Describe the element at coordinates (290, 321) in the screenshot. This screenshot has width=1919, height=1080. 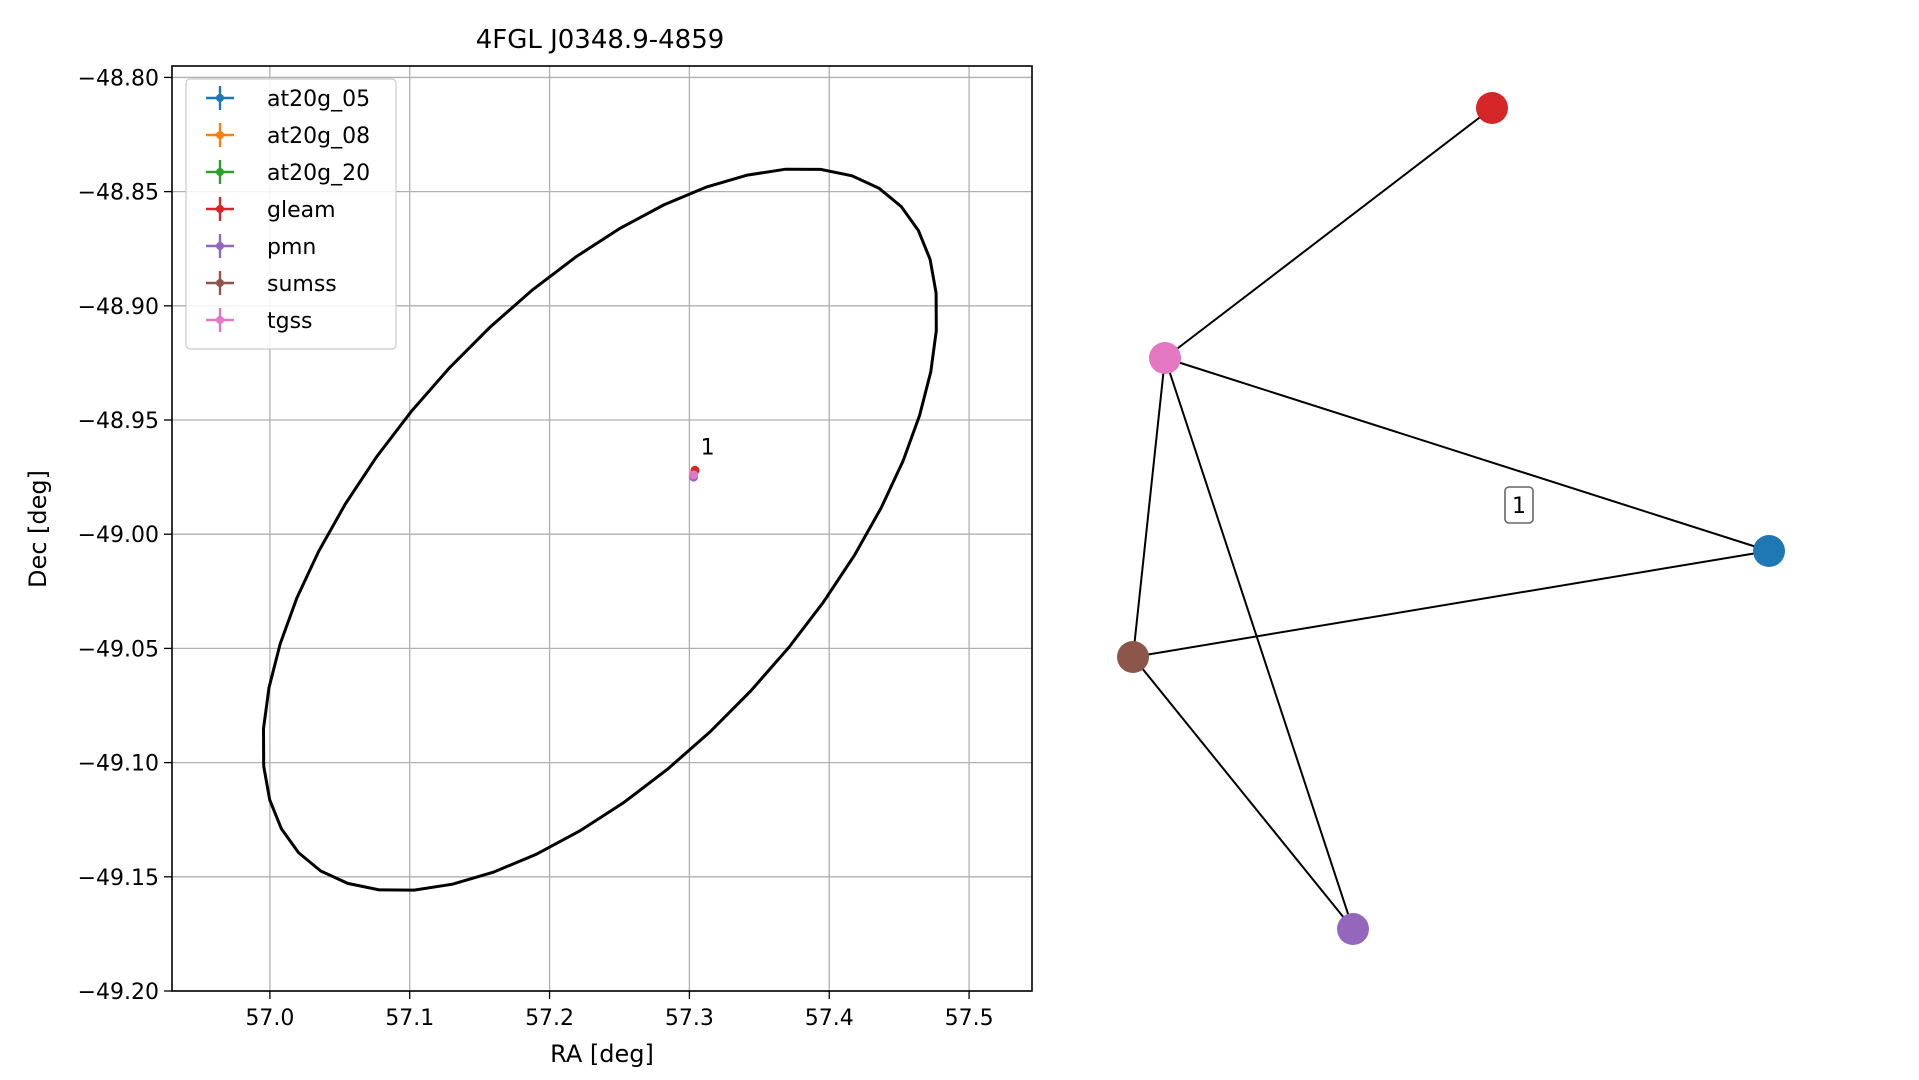
I see `legend-label: tgss` at that location.